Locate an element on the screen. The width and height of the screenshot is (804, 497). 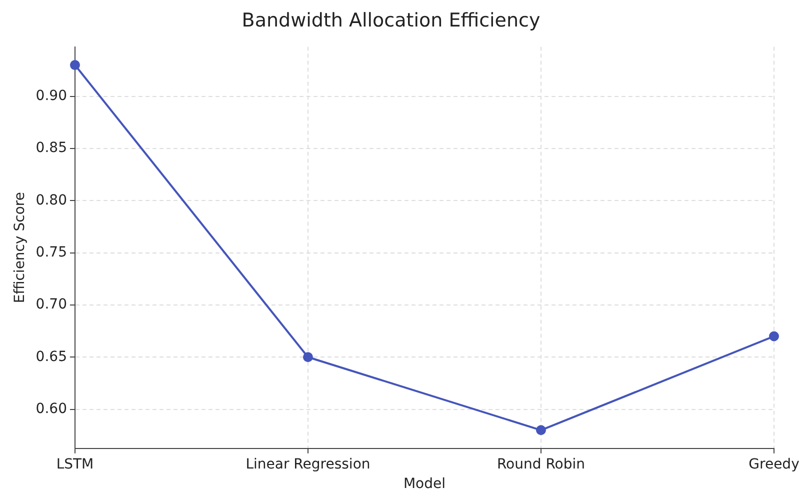
x-tick-label: Greedy is located at coordinates (774, 464).